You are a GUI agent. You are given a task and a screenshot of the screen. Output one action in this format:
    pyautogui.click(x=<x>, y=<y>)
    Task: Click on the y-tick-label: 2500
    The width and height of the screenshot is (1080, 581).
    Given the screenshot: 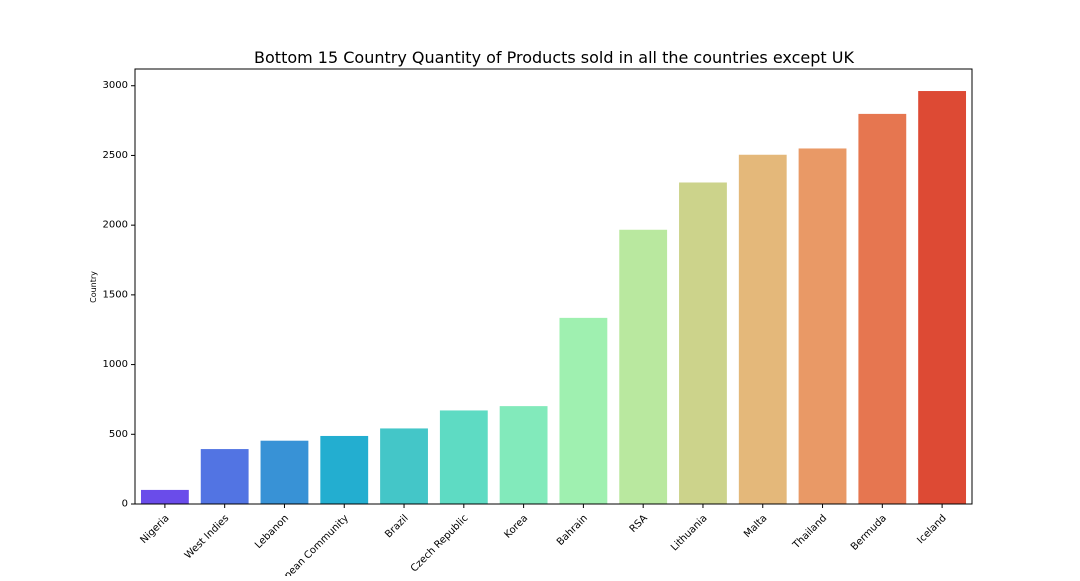 What is the action you would take?
    pyautogui.click(x=115, y=155)
    